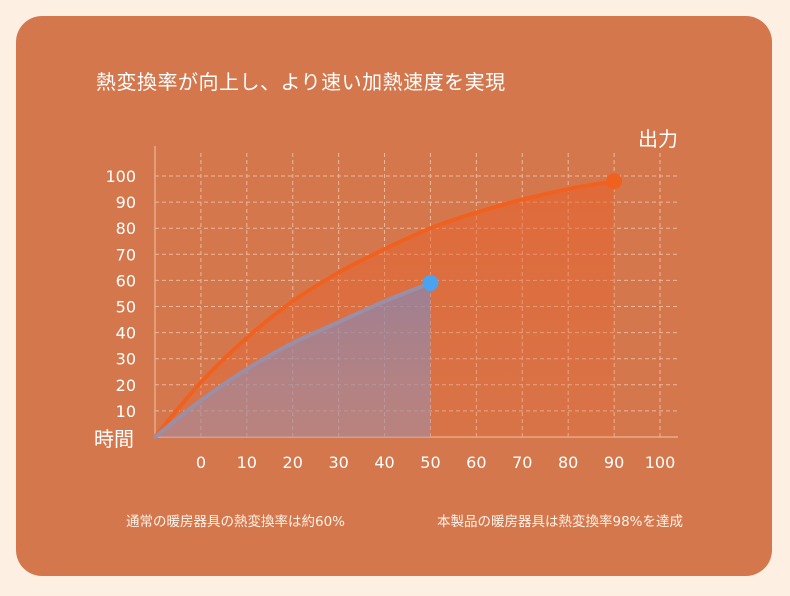 Image resolution: width=790 pixels, height=596 pixels. I want to click on y-tick-label: 10, so click(126, 411).